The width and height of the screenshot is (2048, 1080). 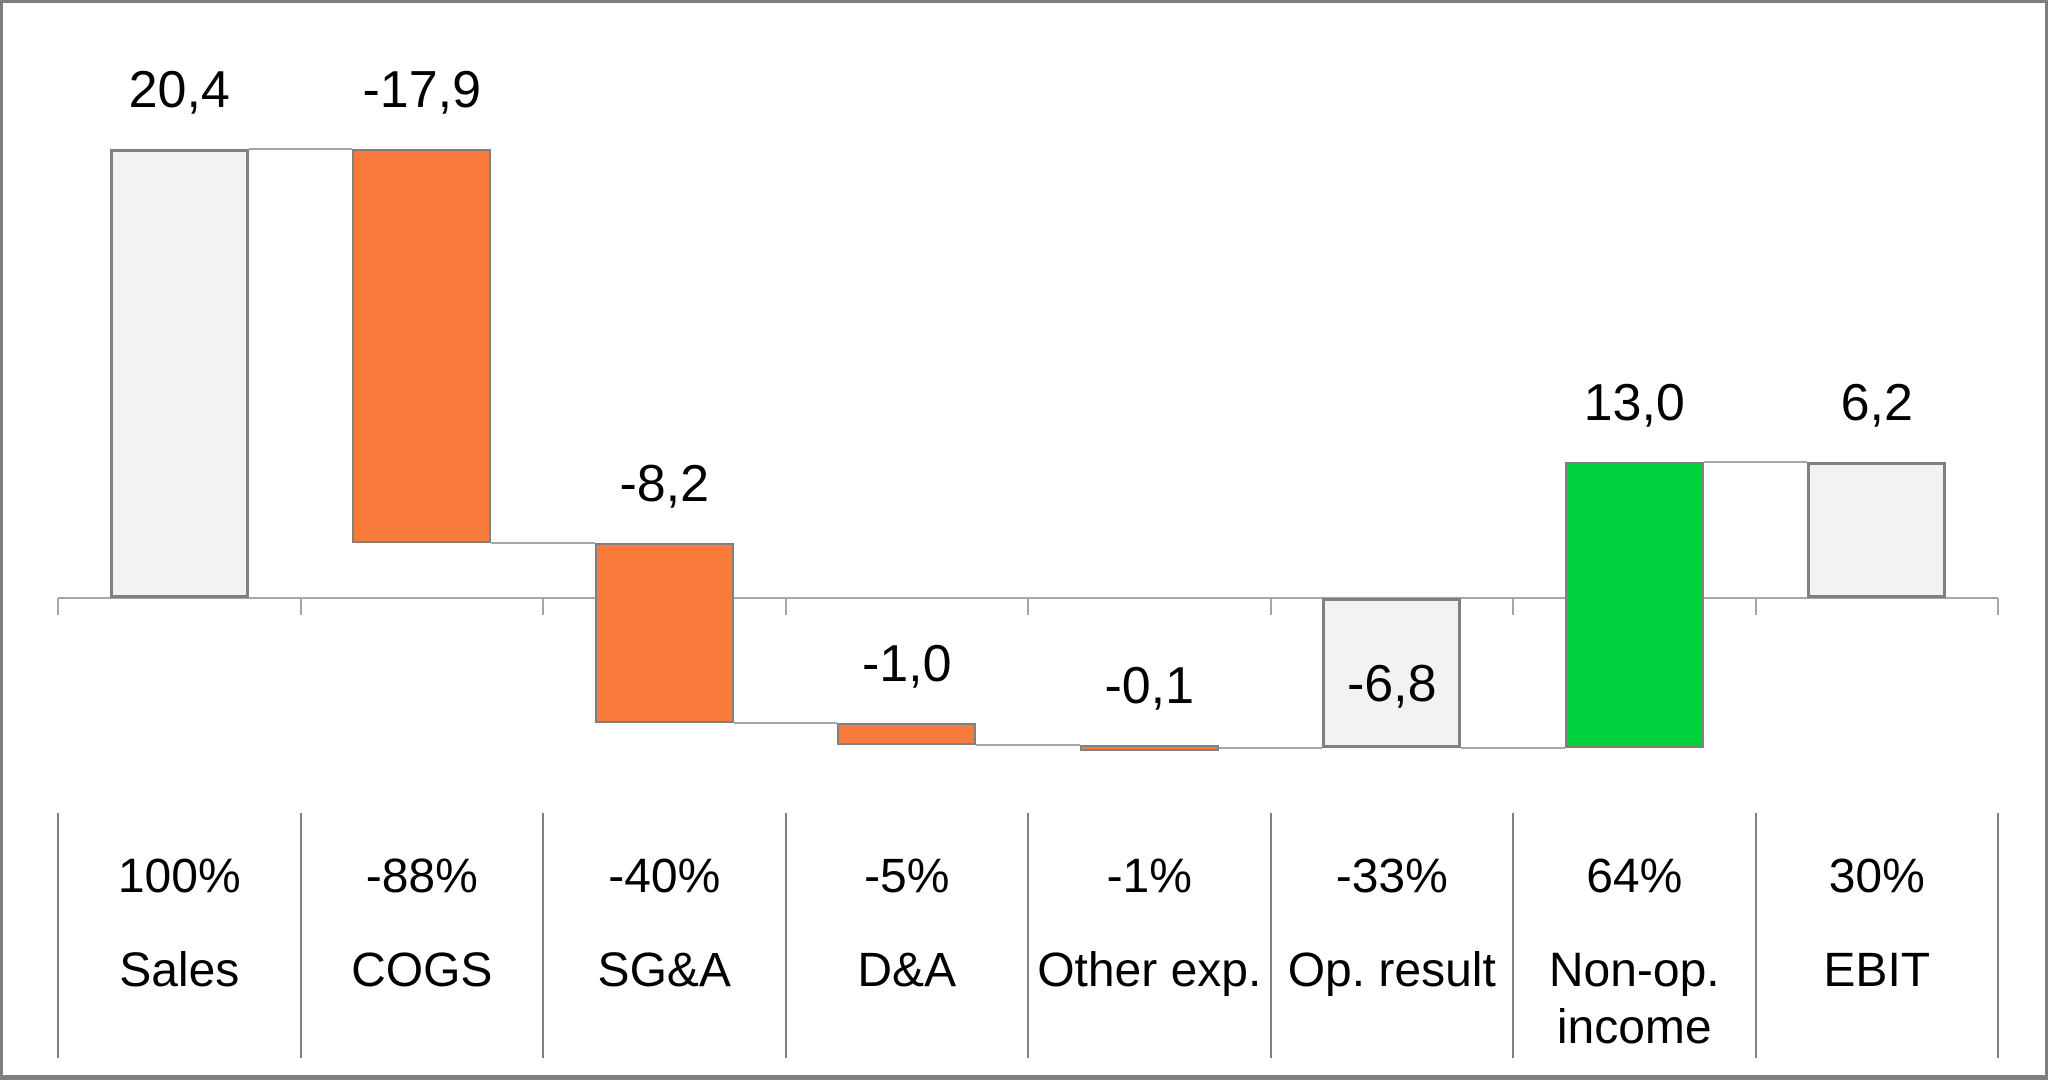 What do you see at coordinates (1391, 970) in the screenshot?
I see `category-label-op-result: Op. result` at bounding box center [1391, 970].